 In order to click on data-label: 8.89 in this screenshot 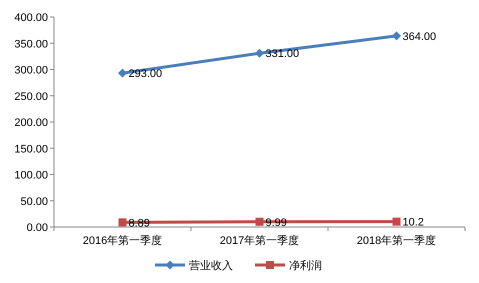, I will do `click(139, 223)`.